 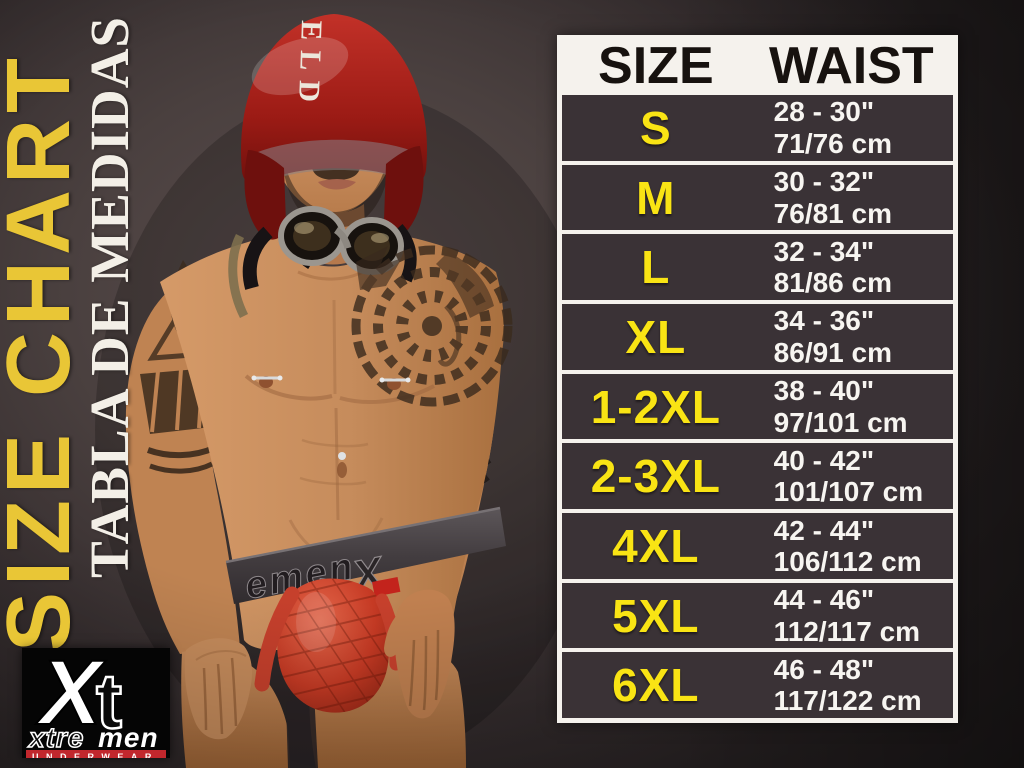 I want to click on table-row: M 30 - 32" 76/81 cm, so click(x=757, y=197).